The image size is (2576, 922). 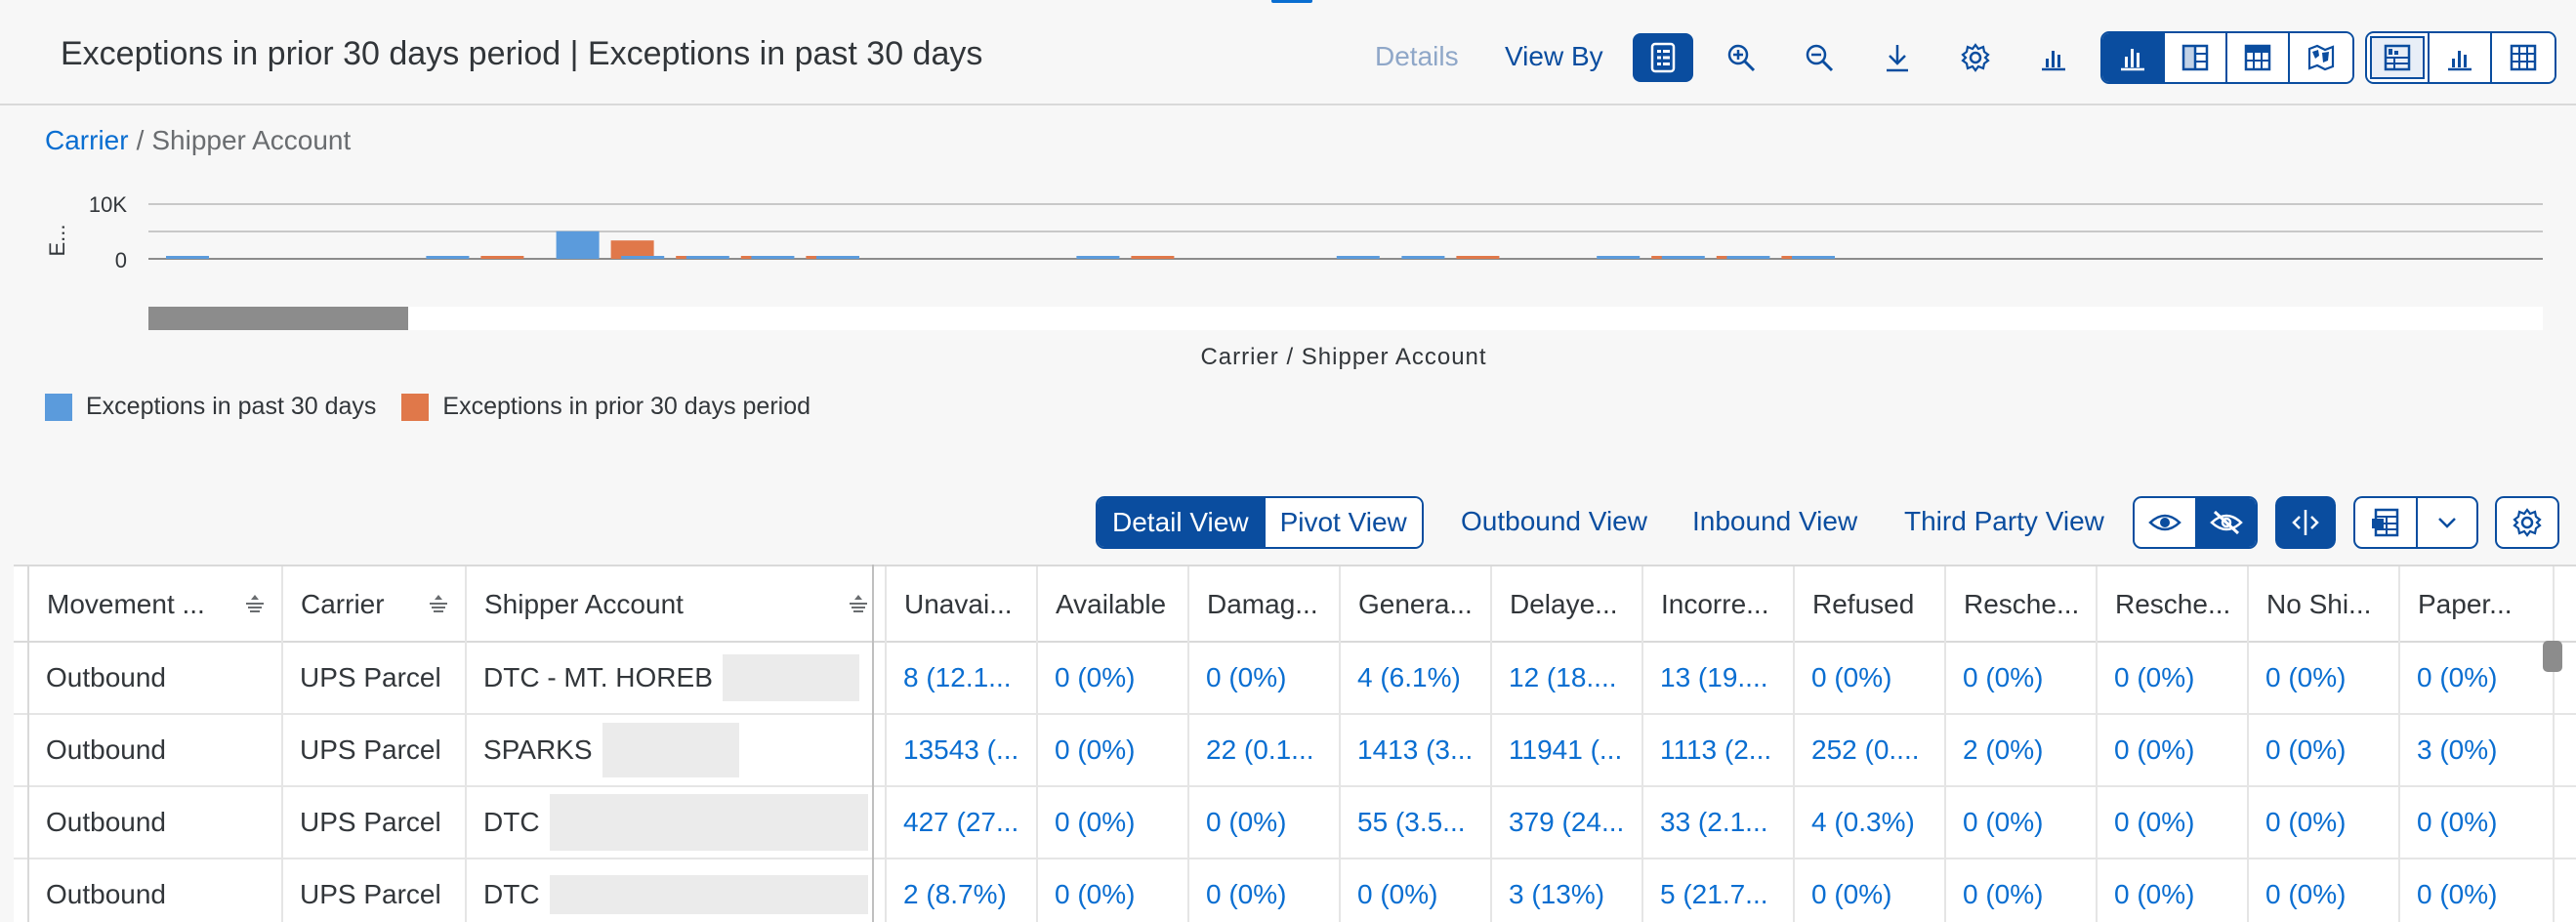 I want to click on legend-item-past: Exceptions in past 30 days, so click(x=210, y=407).